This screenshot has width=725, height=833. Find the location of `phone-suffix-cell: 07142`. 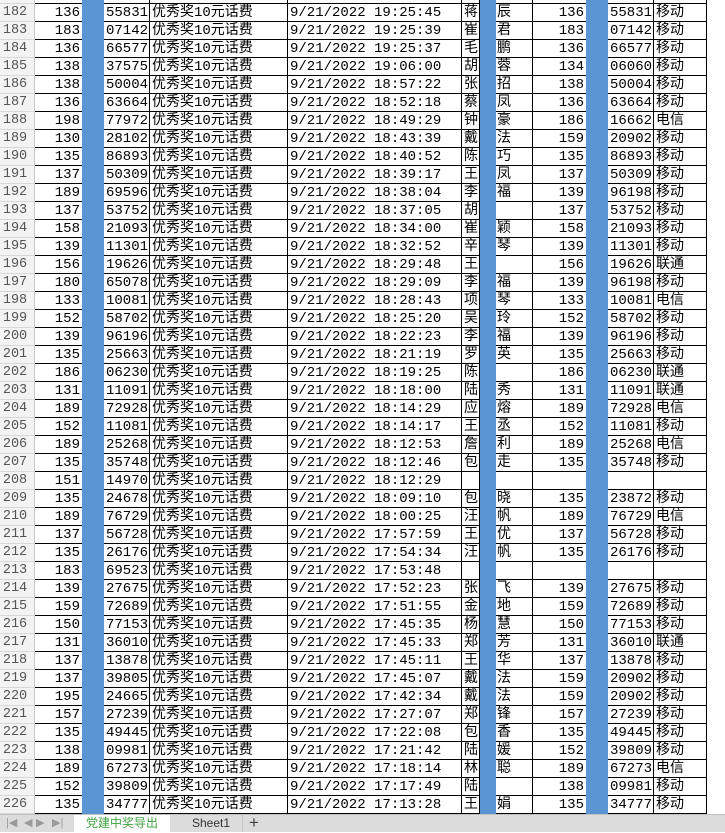

phone-suffix-cell: 07142 is located at coordinates (127, 31).